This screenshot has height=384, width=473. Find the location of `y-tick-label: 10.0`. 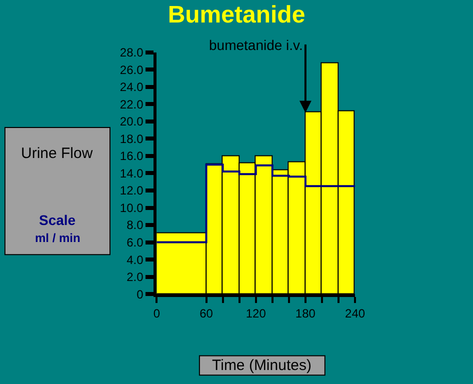

y-tick-label: 10.0 is located at coordinates (132, 207).